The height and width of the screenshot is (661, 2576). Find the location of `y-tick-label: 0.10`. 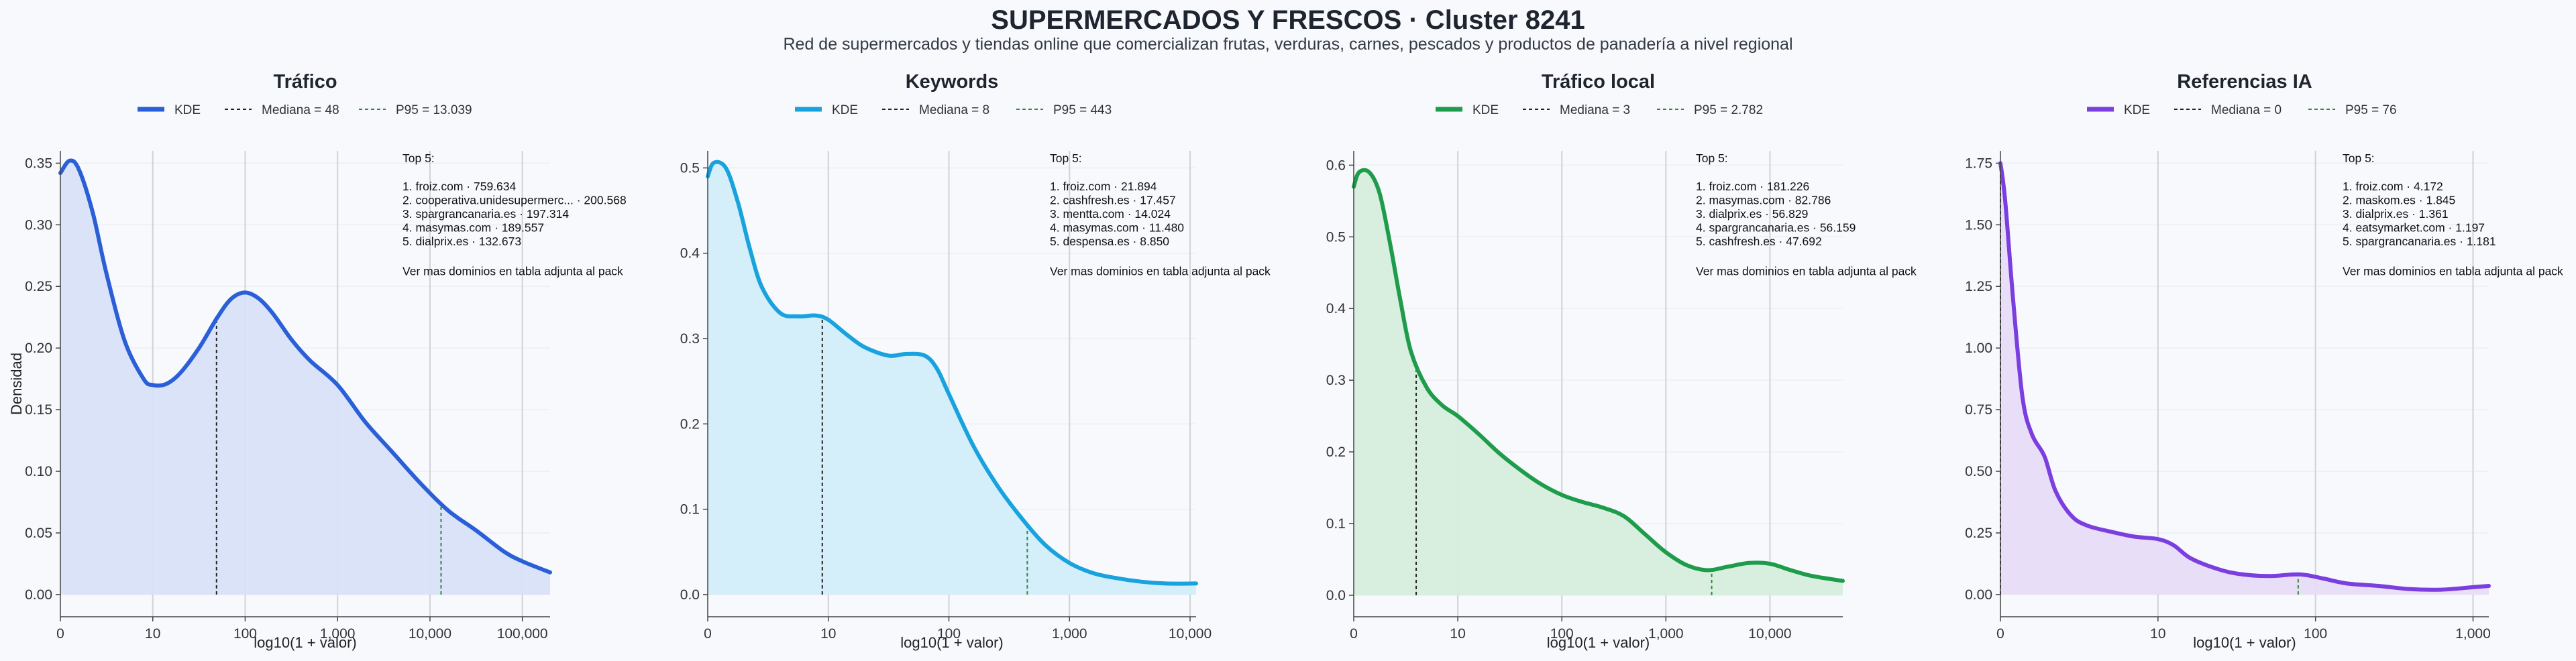

y-tick-label: 0.10 is located at coordinates (38, 471).